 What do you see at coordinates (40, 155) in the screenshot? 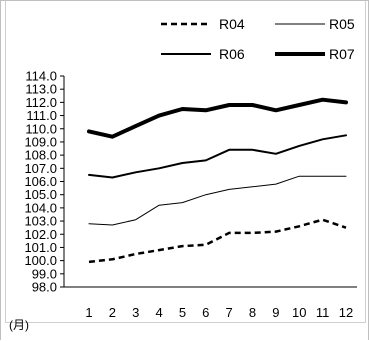
I see `y-tick-label: 108.0` at bounding box center [40, 155].